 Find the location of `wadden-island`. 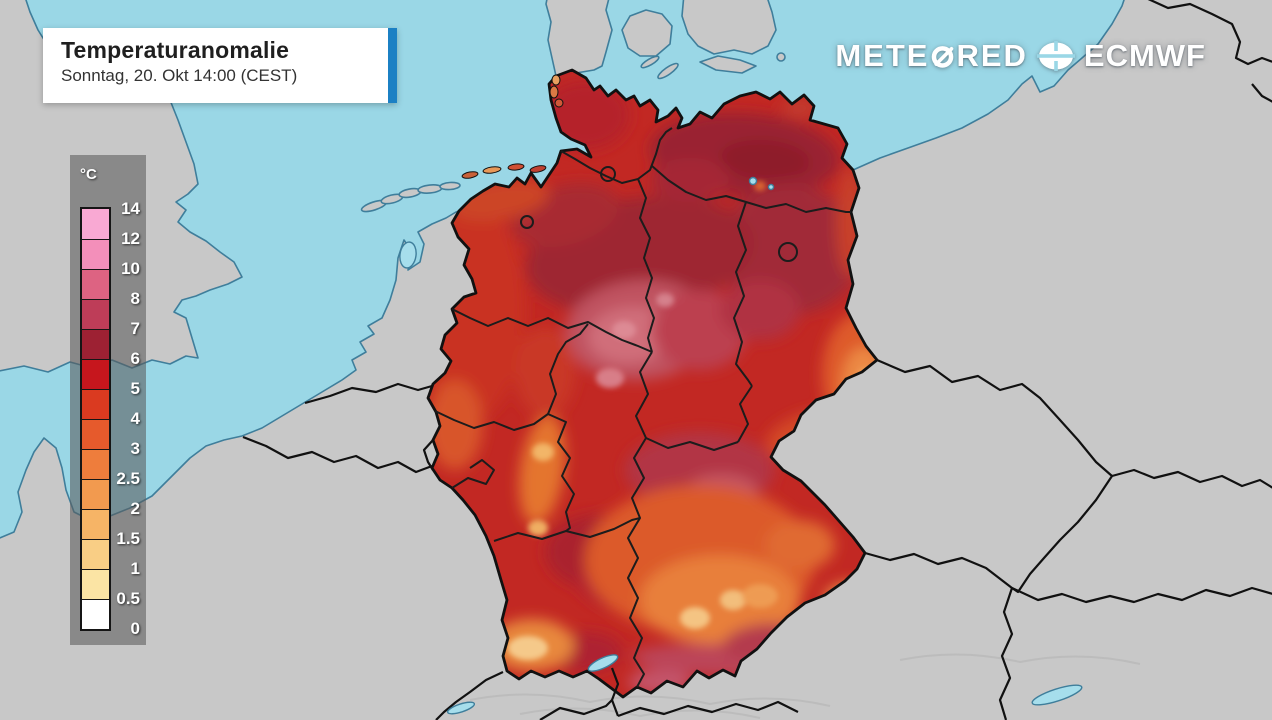

wadden-island is located at coordinates (450, 186).